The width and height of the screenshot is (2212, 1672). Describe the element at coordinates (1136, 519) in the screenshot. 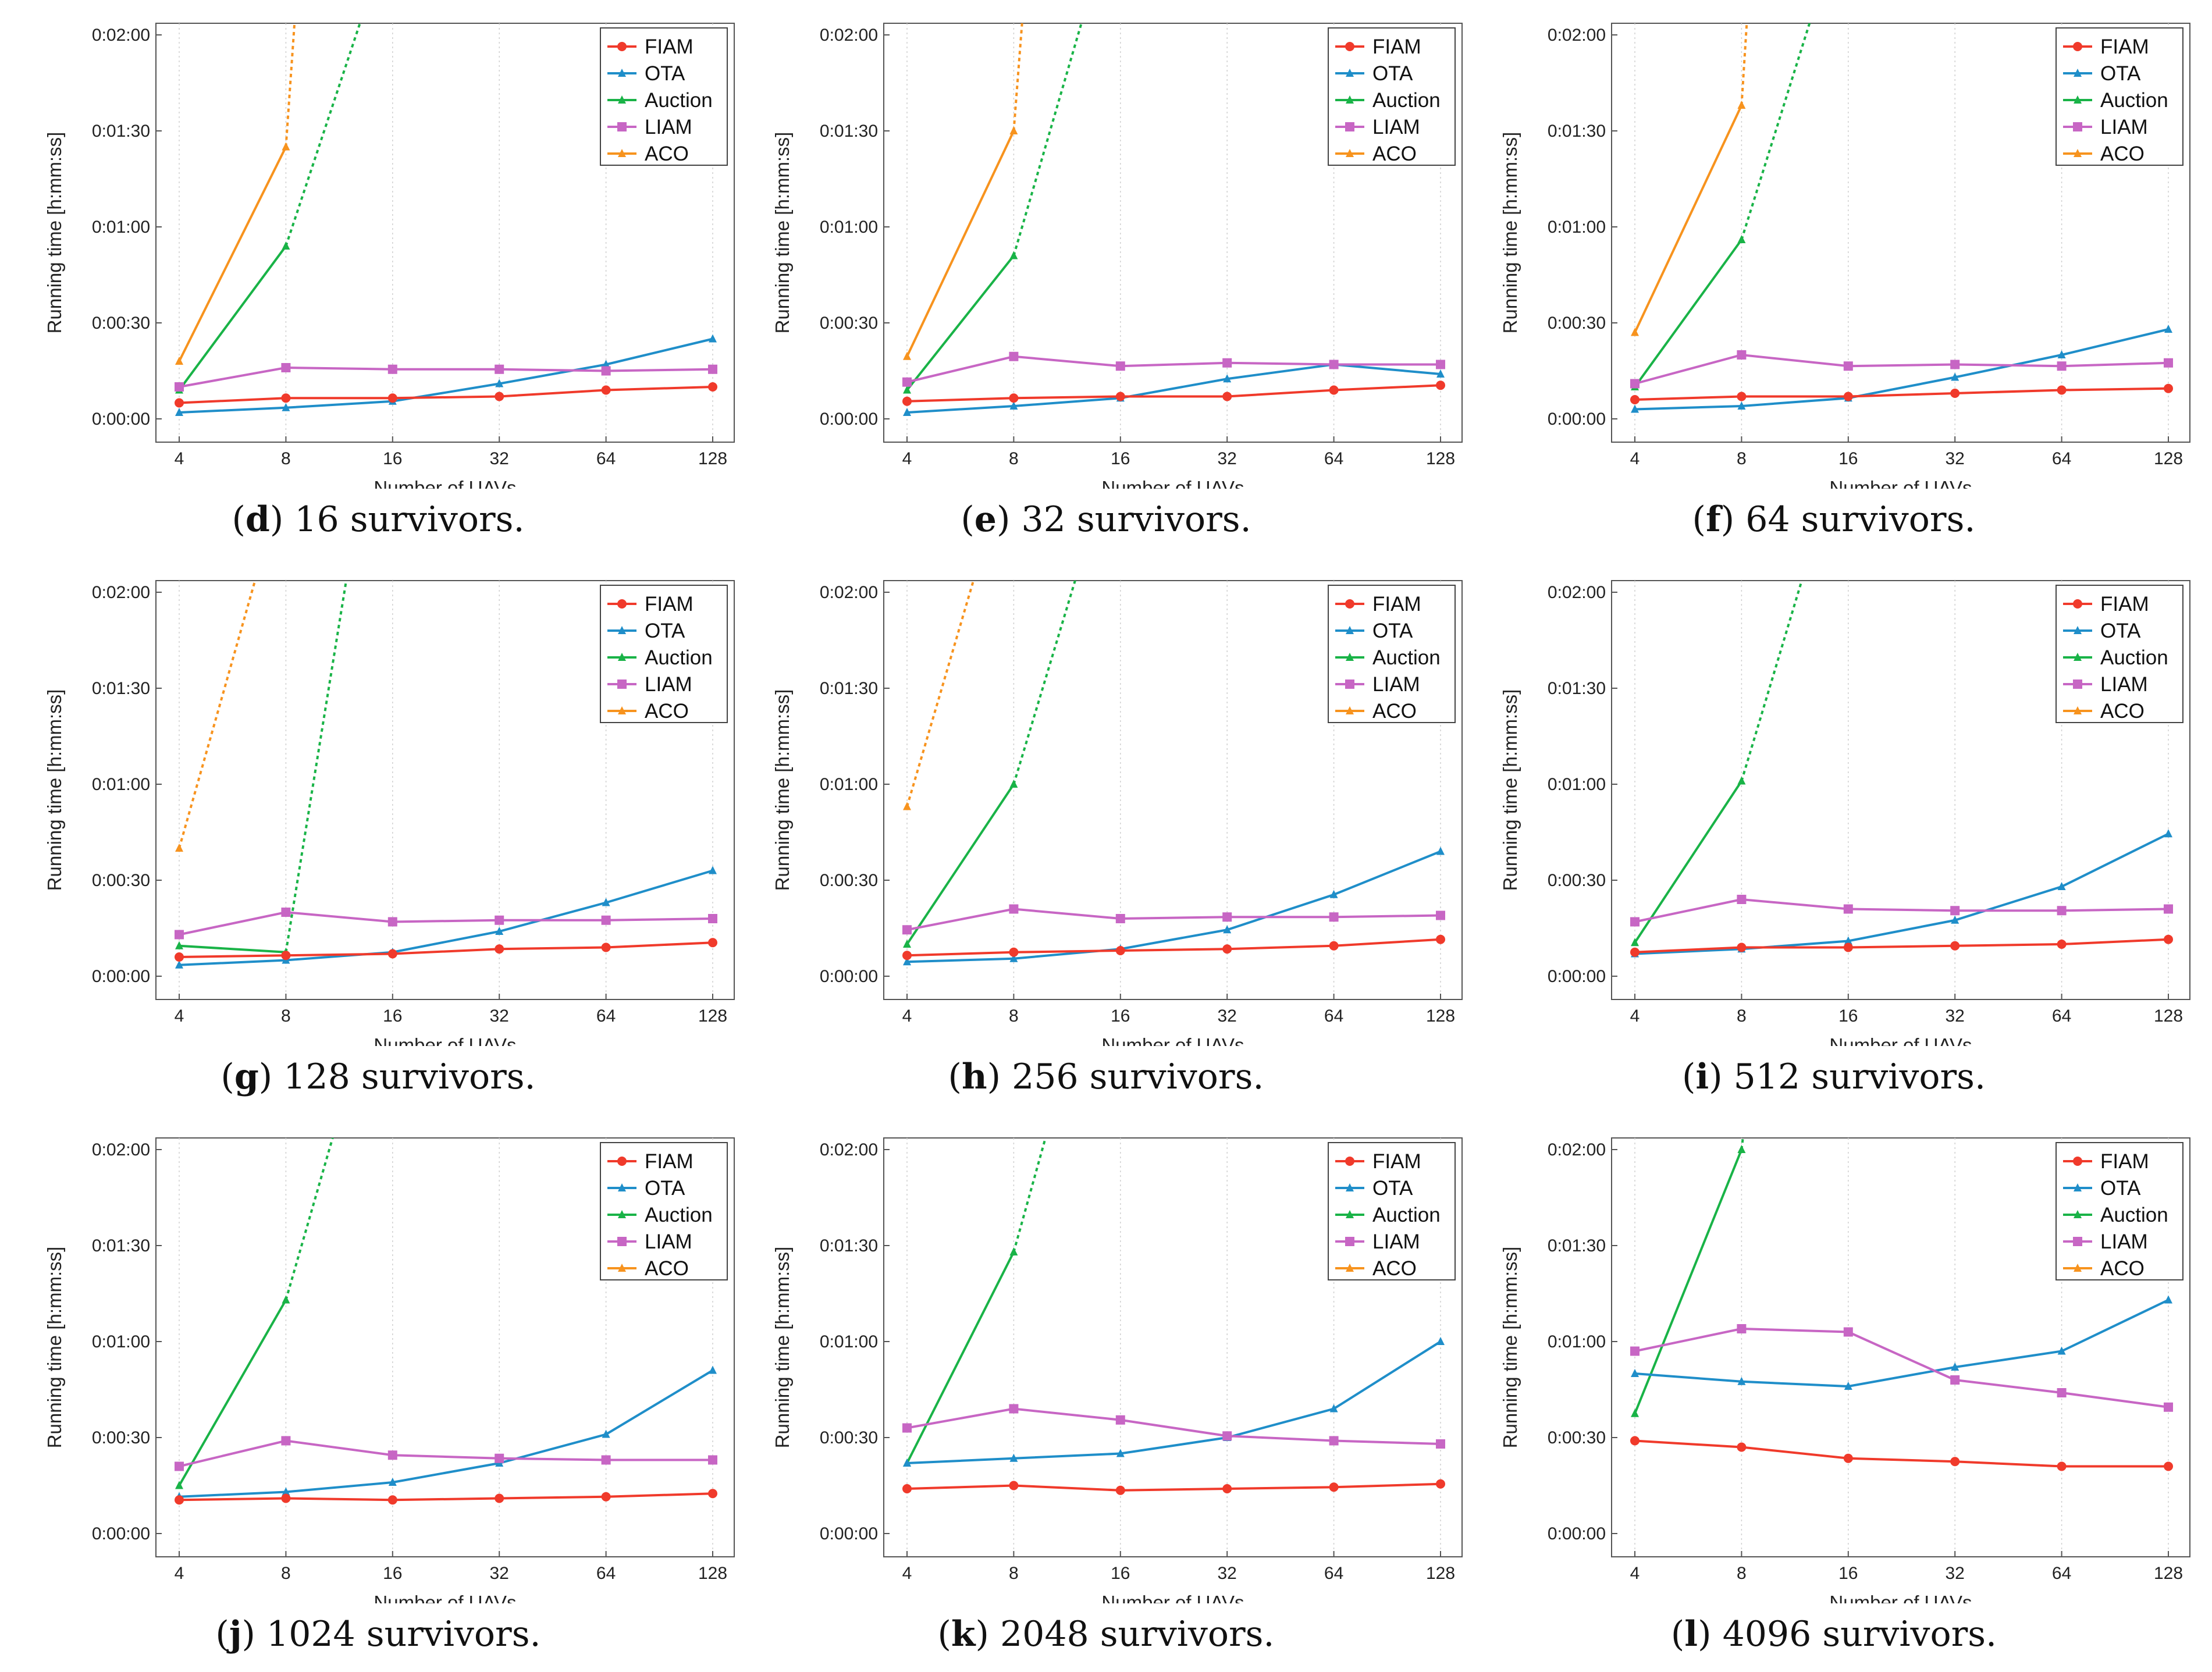

I see `panel-caption-text: 32 survivors.` at that location.